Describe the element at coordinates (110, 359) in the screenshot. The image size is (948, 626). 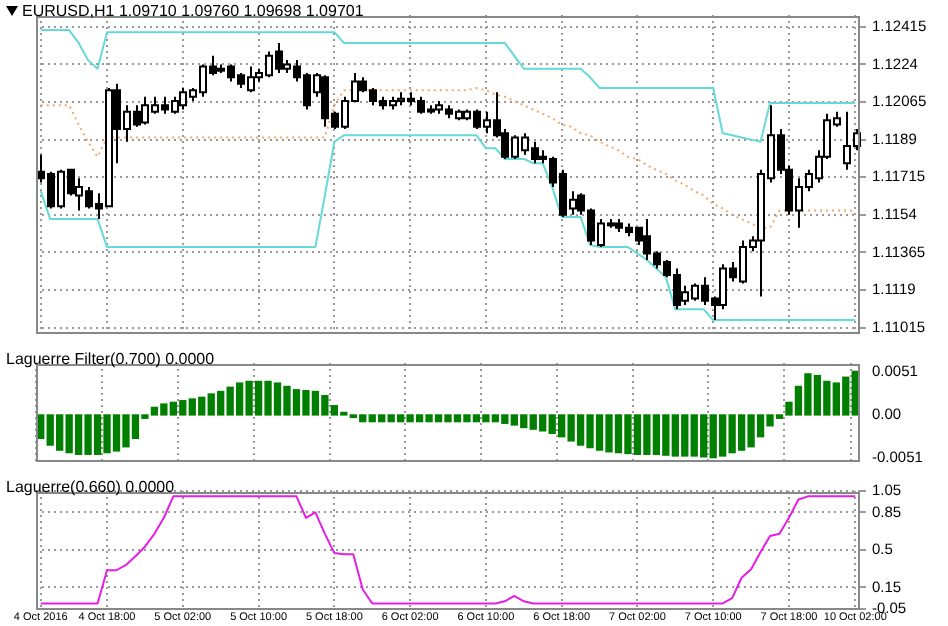
I see `chart-title: Laguerre Filter(0.700) 0.0000` at that location.